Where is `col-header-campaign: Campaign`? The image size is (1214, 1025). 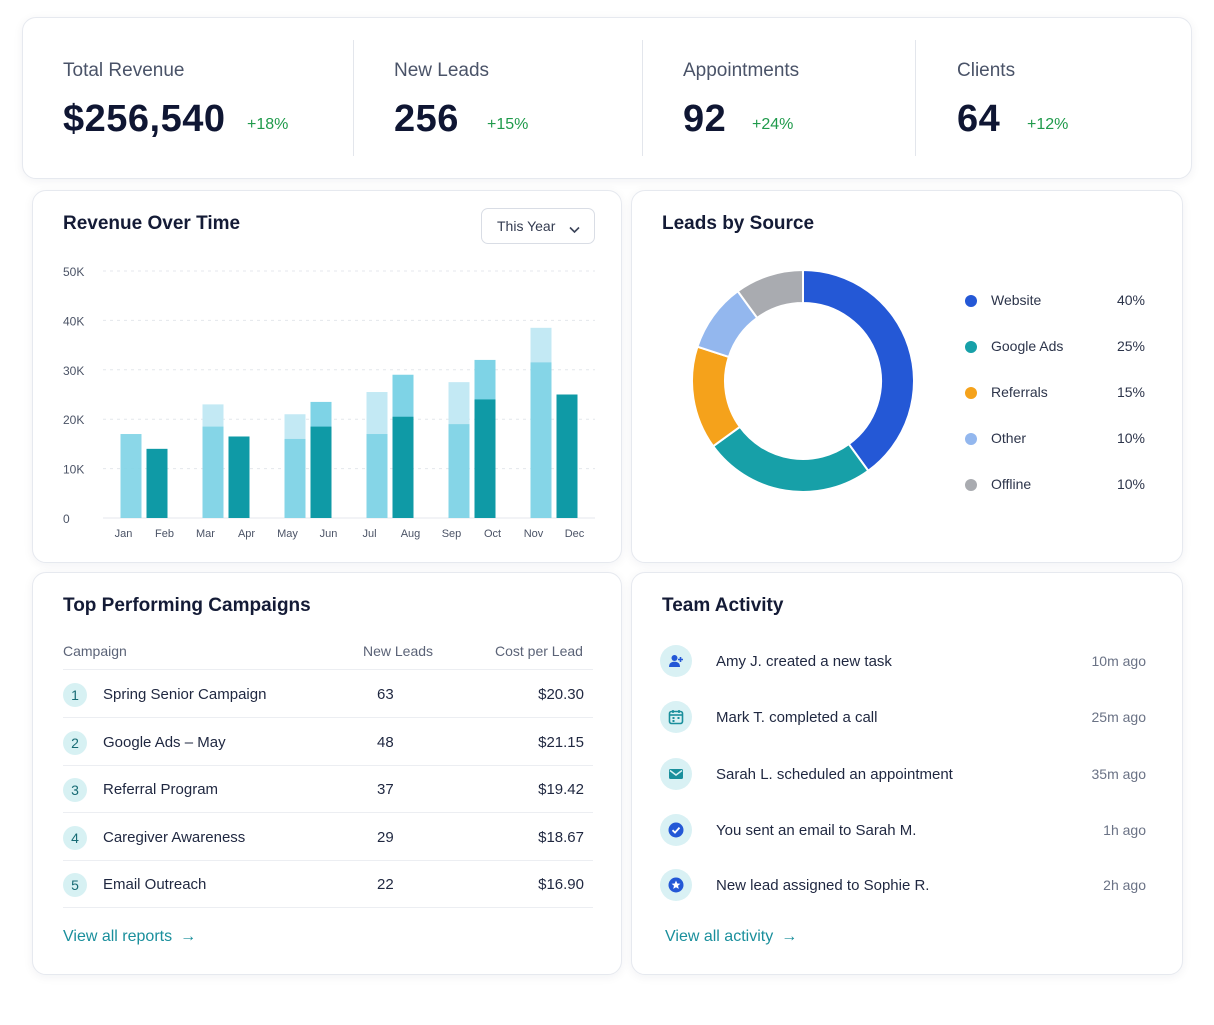
col-header-campaign: Campaign is located at coordinates (95, 651).